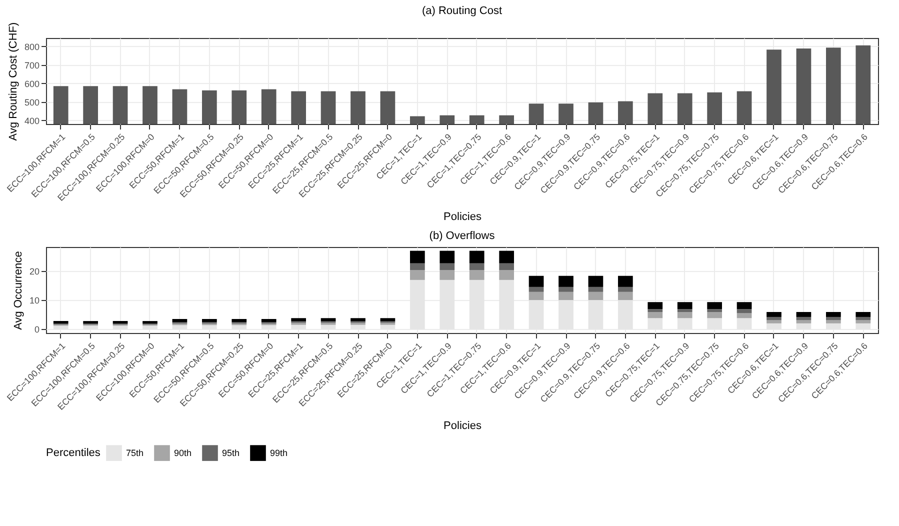 This screenshot has height=526, width=899. What do you see at coordinates (135, 453) in the screenshot?
I see `legend-label: 75th` at bounding box center [135, 453].